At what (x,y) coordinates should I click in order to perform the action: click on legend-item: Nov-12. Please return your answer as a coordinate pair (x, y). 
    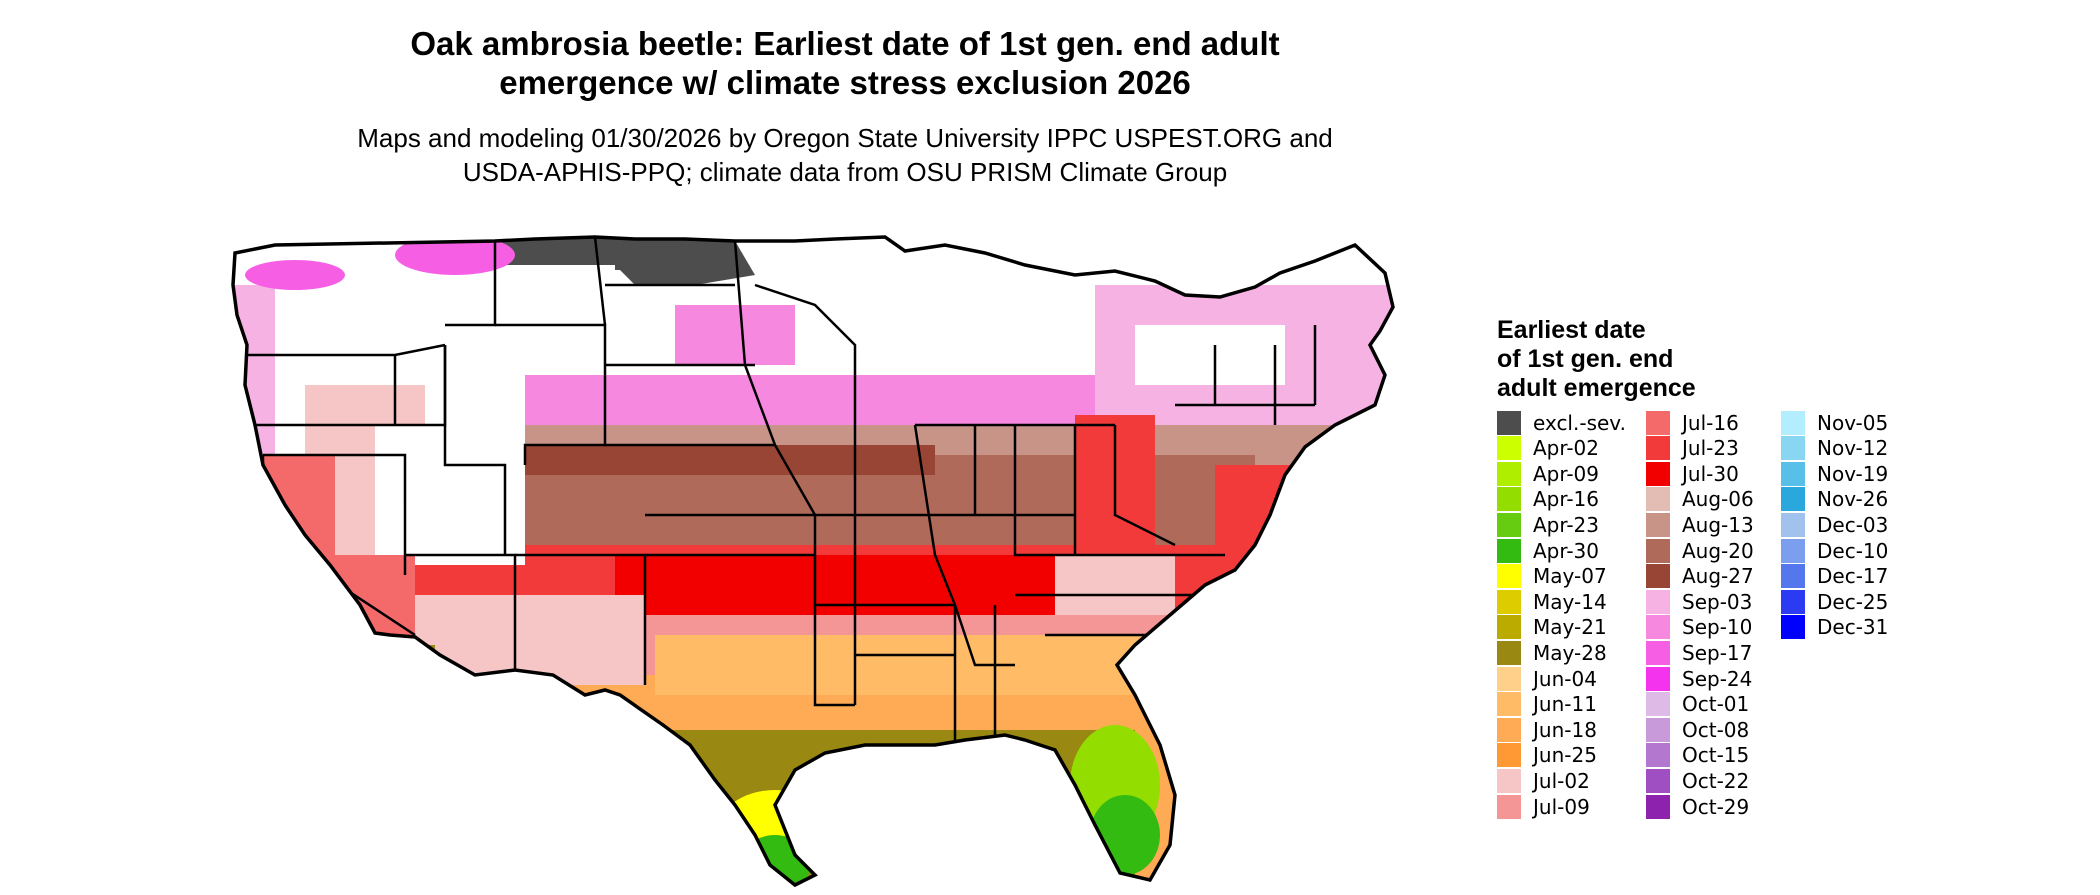
    Looking at the image, I should click on (1834, 448).